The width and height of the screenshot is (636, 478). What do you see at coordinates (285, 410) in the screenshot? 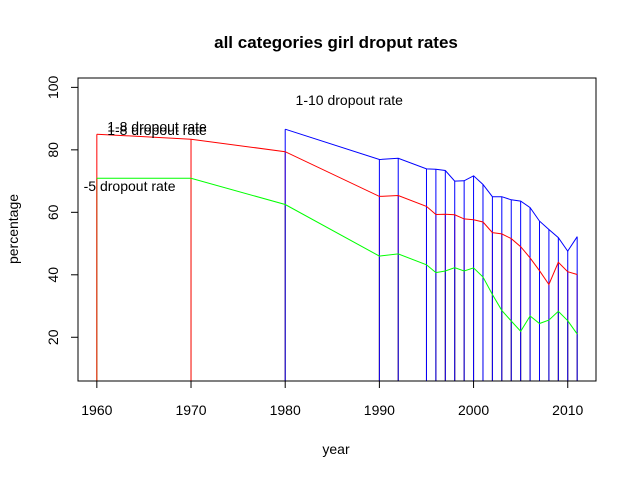
I see `x-tick-label: 1980` at bounding box center [285, 410].